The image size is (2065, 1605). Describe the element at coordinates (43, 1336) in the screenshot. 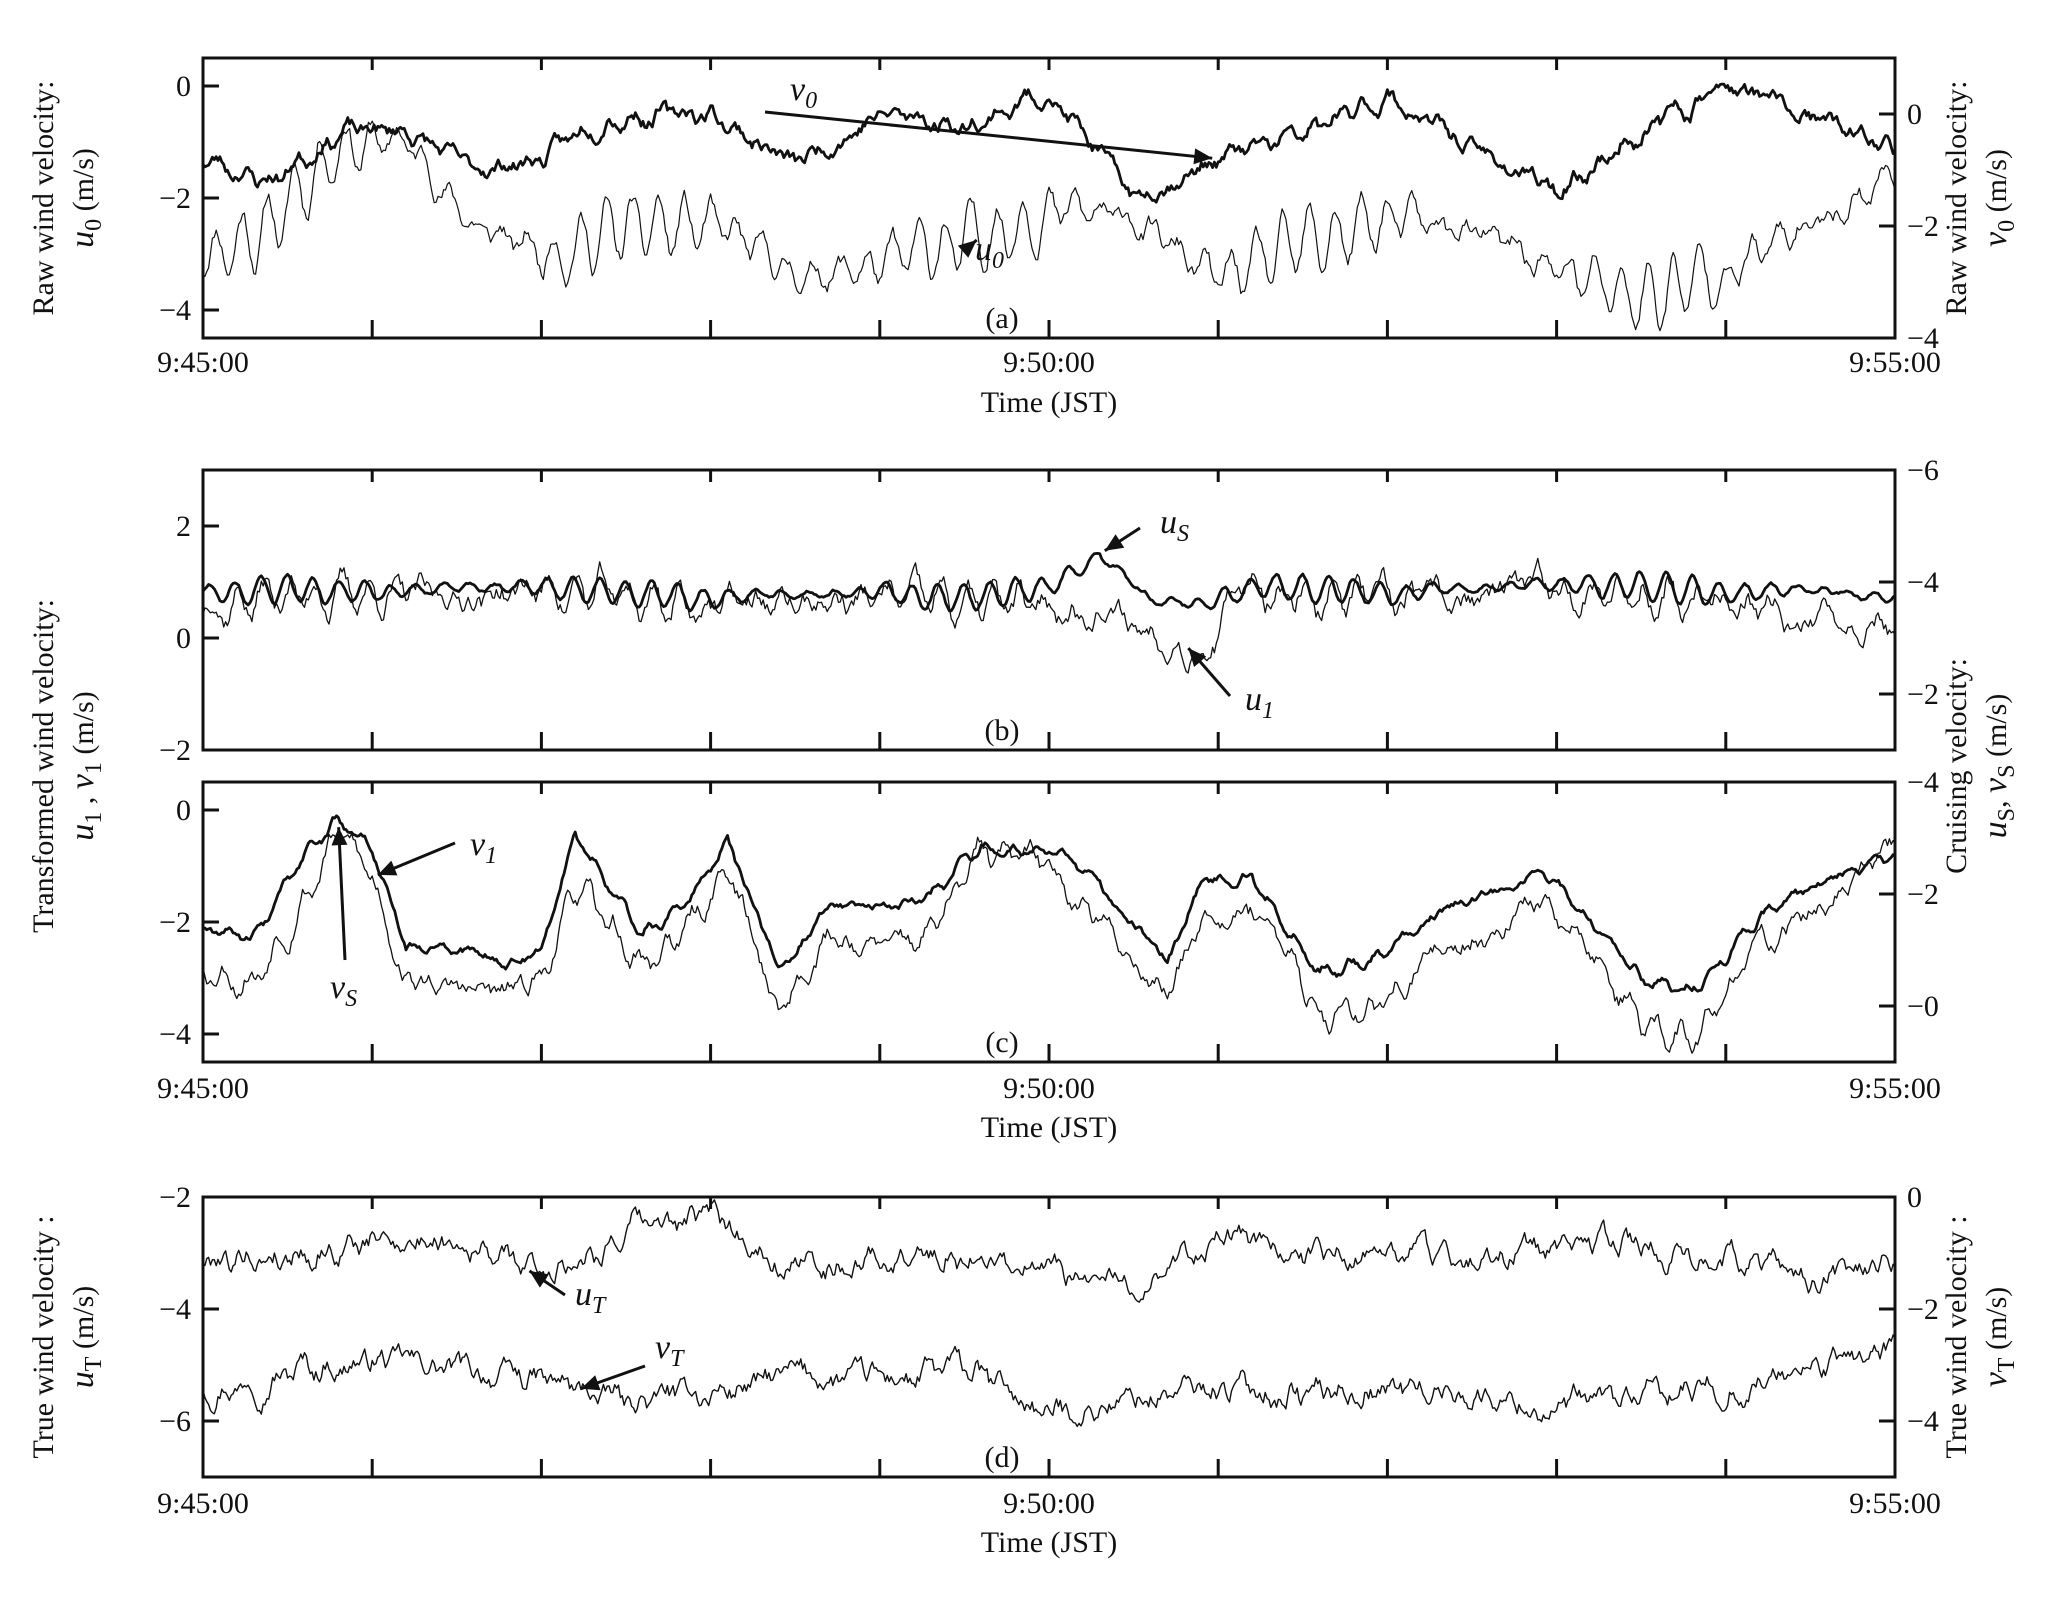

I see `y-left-title-line1: True wind velocity :` at that location.